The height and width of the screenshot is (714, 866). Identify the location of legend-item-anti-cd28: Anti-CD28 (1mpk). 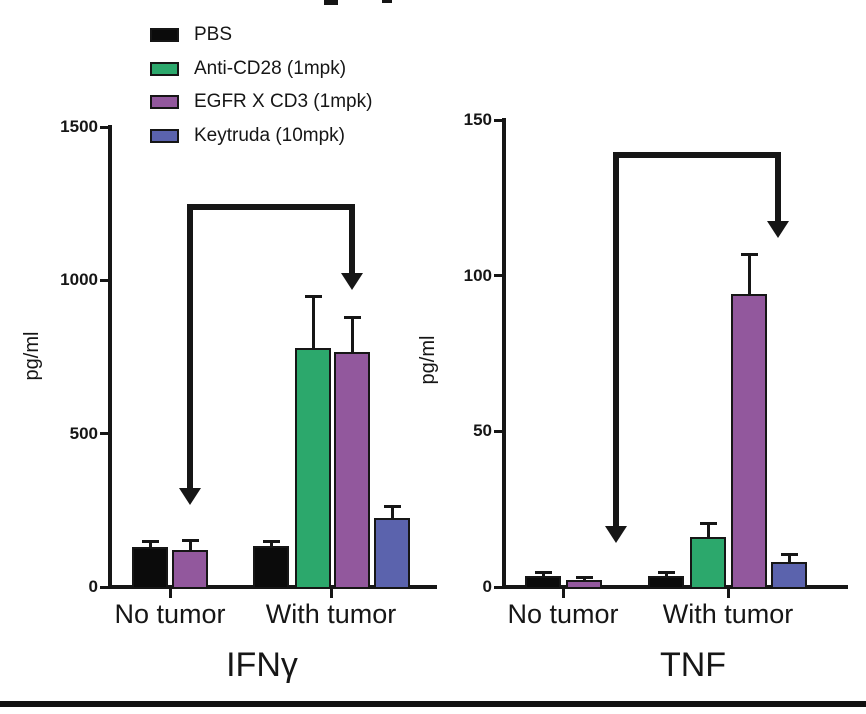
(248, 68).